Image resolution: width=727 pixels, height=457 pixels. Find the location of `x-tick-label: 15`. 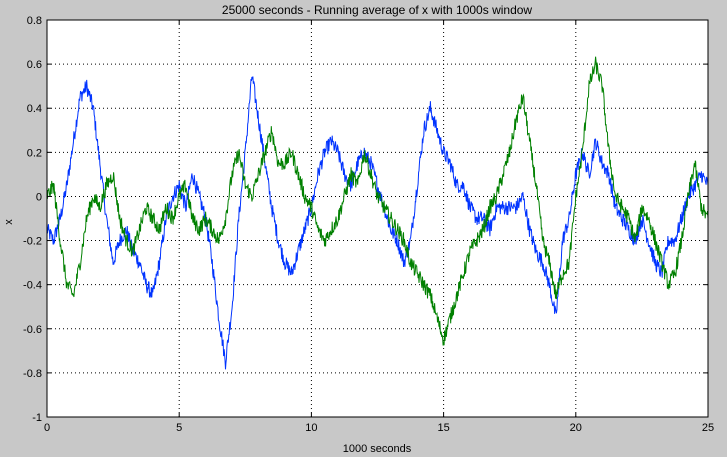

x-tick-label: 15 is located at coordinates (443, 428).